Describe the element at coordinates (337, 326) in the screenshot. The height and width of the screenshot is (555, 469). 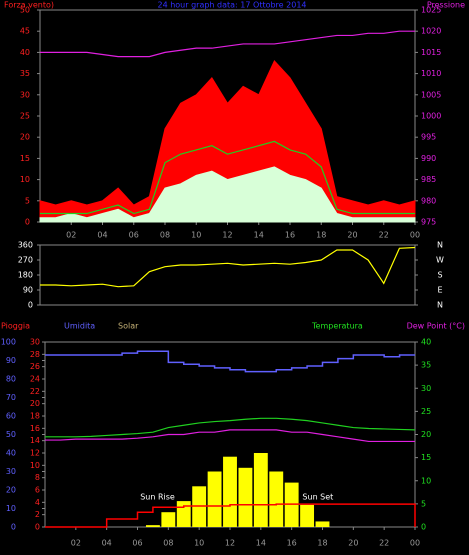
I see `axis-label: Temperatura` at that location.